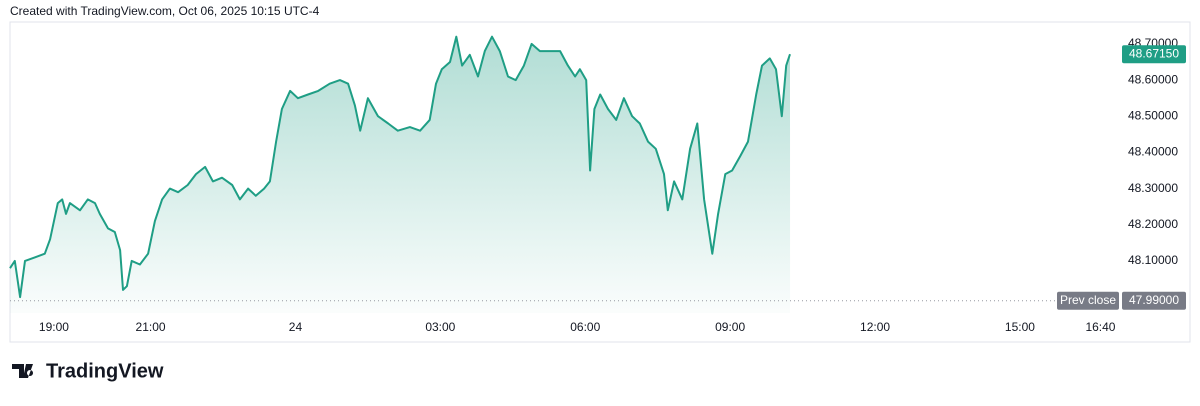 This screenshot has width=1200, height=406. Describe the element at coordinates (730, 327) in the screenshot. I see `x-tick-label: 09:00` at that location.